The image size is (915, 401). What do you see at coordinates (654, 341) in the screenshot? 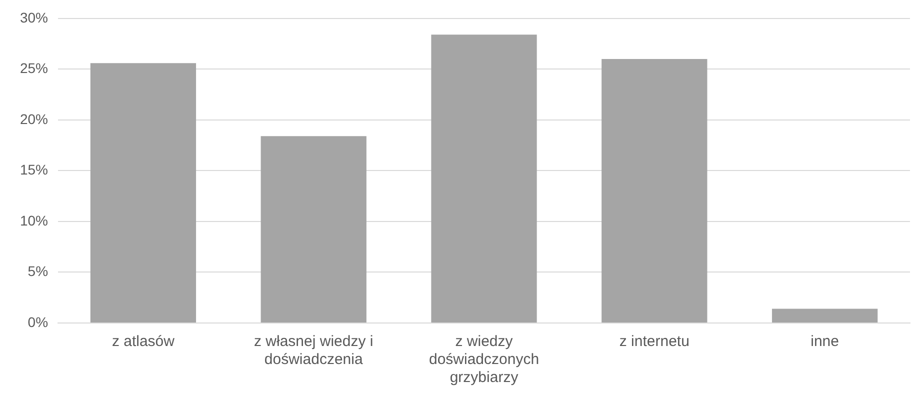
I see `x-tick-label: z internetu` at bounding box center [654, 341].